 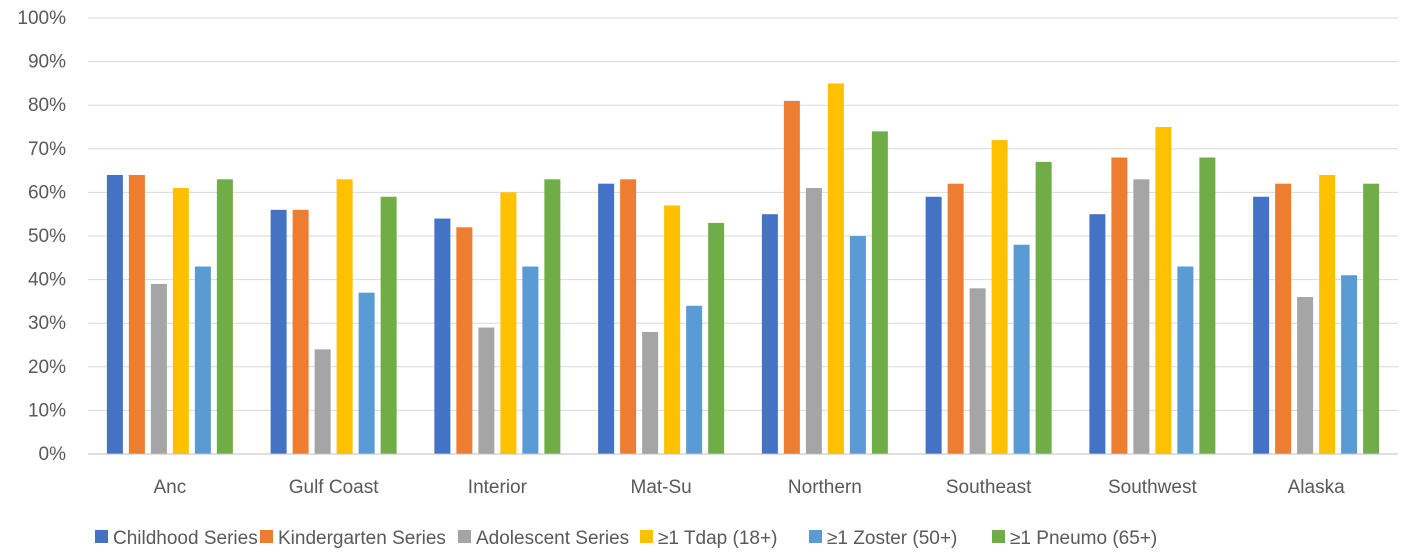 What do you see at coordinates (53, 454) in the screenshot?
I see `y-tick-label: 0%` at bounding box center [53, 454].